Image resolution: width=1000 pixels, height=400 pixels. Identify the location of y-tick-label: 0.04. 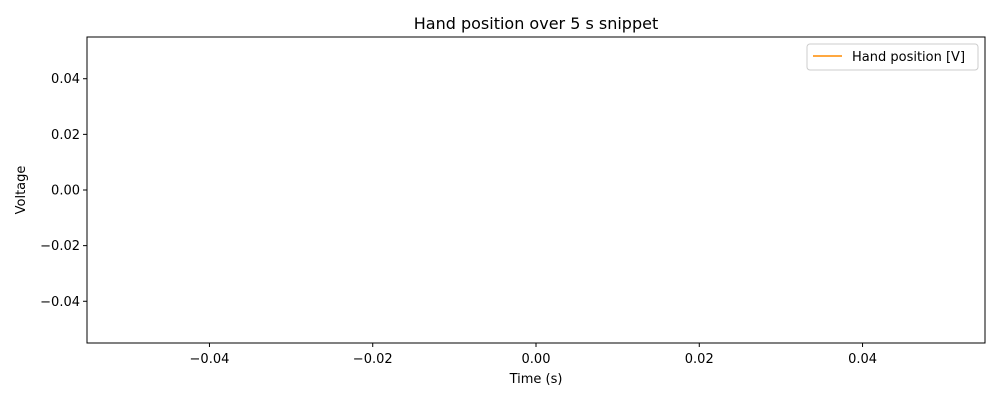
(65, 79).